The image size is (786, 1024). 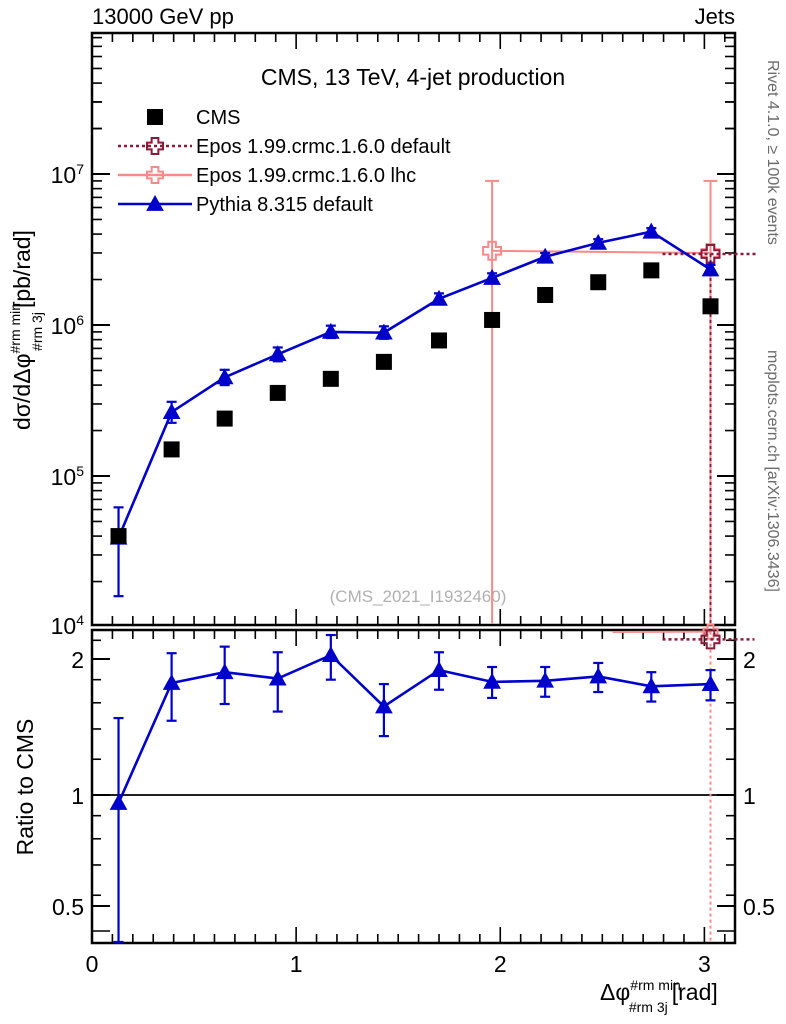 I want to click on watermark-label: (CMS_2021_I1932460), so click(x=418, y=596).